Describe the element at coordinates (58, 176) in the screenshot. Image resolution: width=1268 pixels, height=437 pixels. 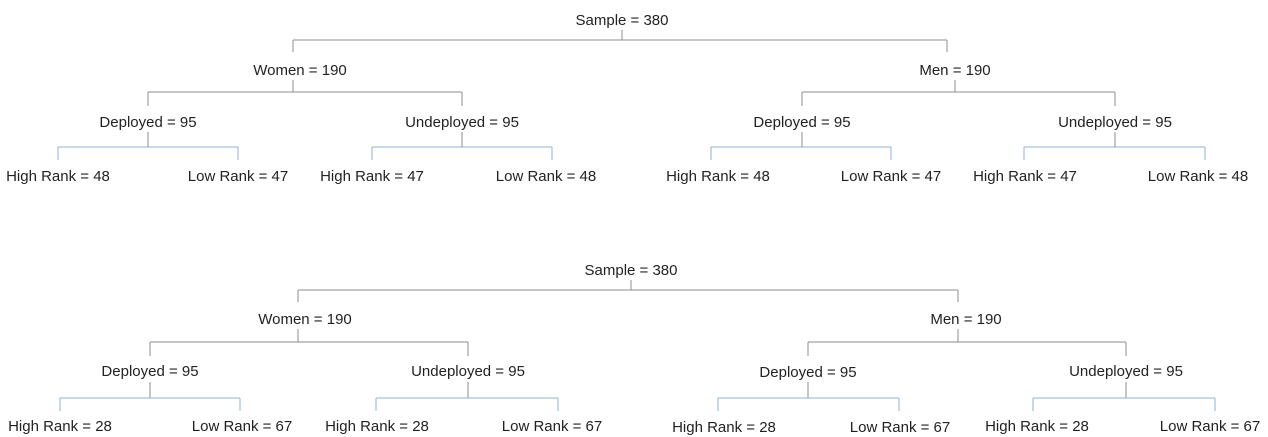
I see `tree1-wd-high-rank-node: High Rank = 48` at that location.